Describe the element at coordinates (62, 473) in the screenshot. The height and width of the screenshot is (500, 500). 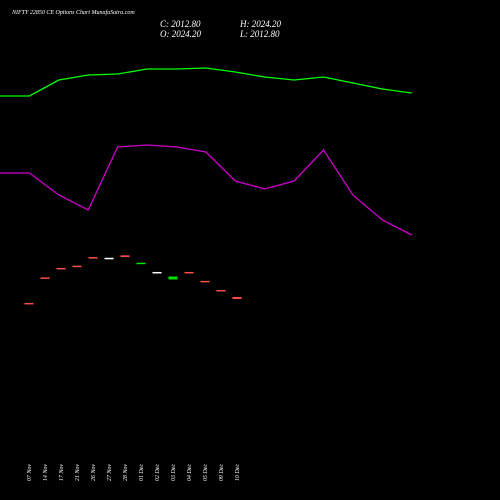
I see `x-tick-label: 17 Nov` at that location.